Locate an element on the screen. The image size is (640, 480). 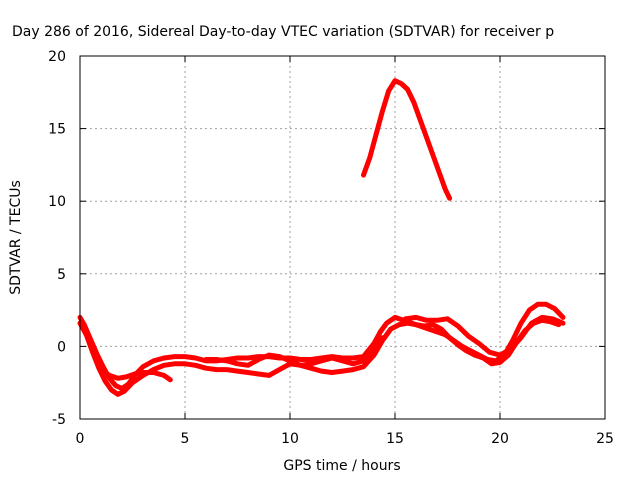
y-tick-label: -5 is located at coordinates (59, 420).